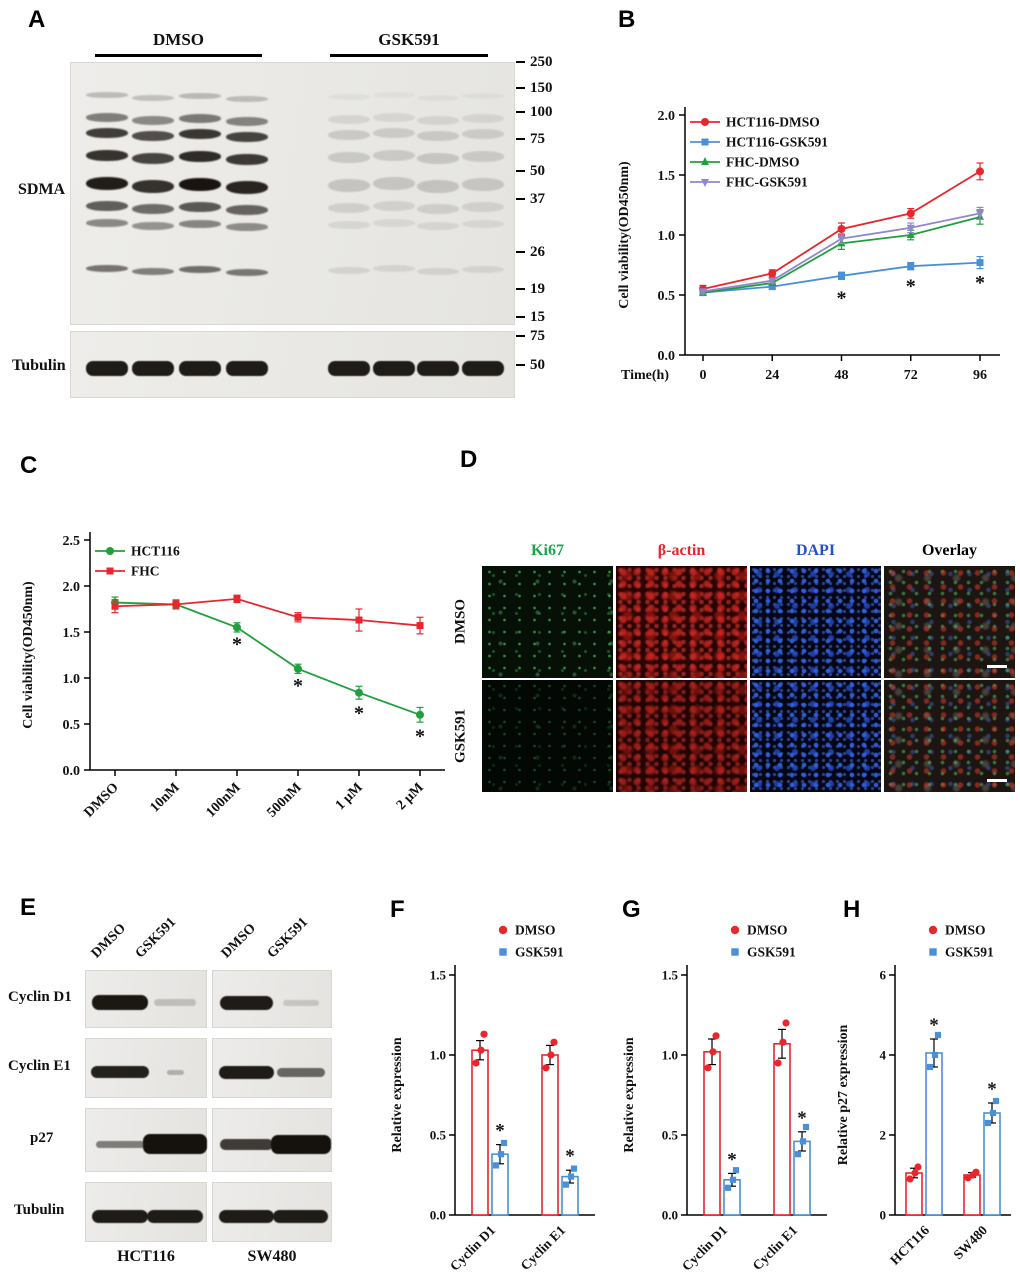 The image size is (1020, 1286). I want to click on legend-label: FHC, so click(145, 571).